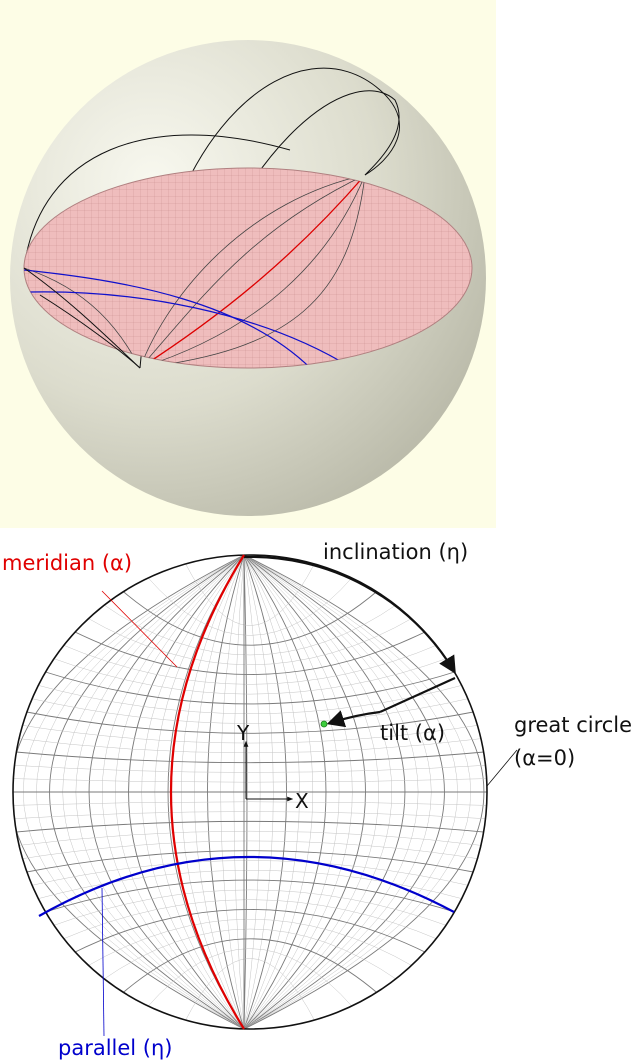 This screenshot has width=642, height=1061. Describe the element at coordinates (324, 724) in the screenshot. I see `tilt-point` at that location.